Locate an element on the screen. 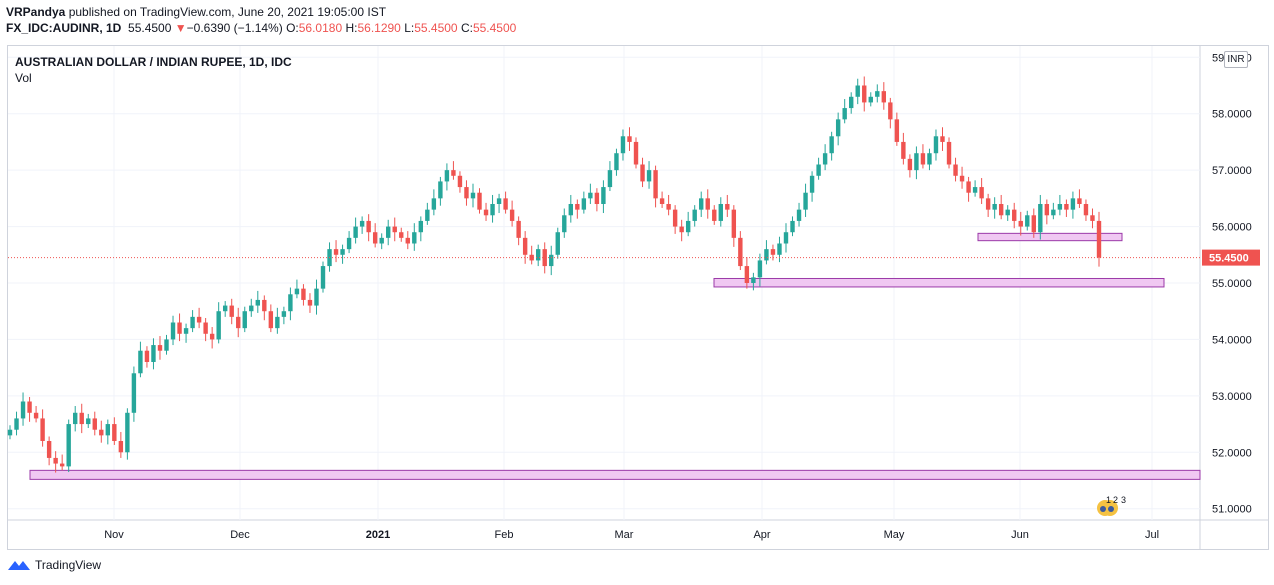  x-tick-label: Feb is located at coordinates (504, 535).